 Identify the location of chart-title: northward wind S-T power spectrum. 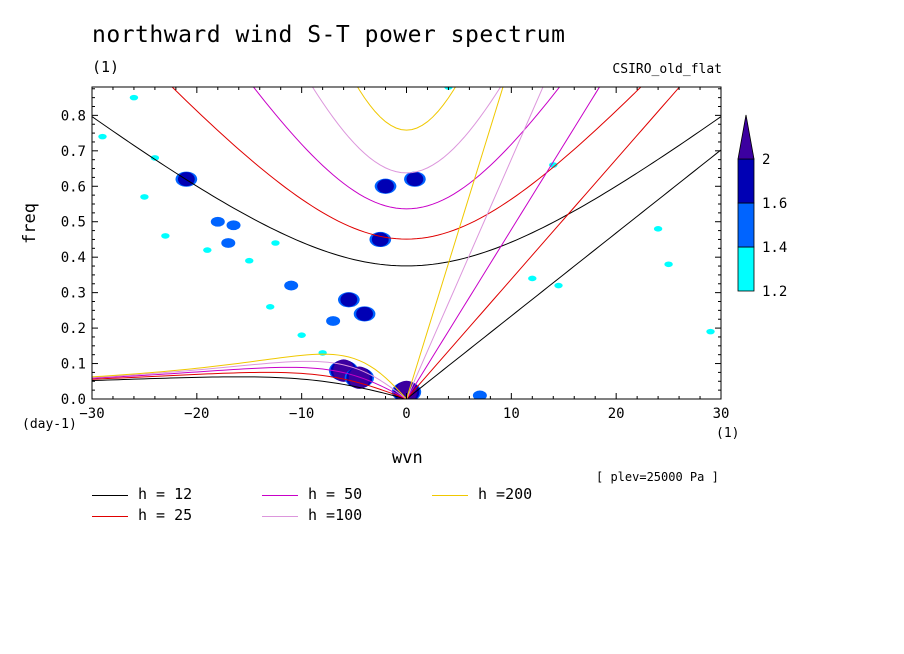
(329, 35).